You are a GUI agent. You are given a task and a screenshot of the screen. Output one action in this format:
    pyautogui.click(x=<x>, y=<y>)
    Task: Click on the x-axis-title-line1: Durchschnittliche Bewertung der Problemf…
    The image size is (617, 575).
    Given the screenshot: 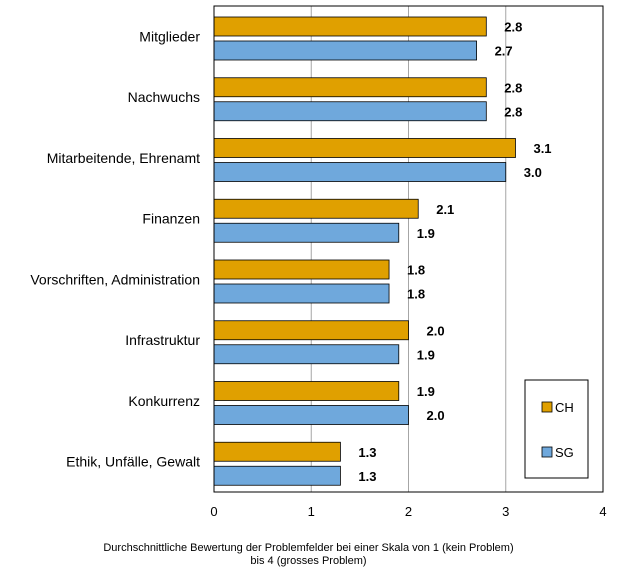 What is the action you would take?
    pyautogui.click(x=308, y=548)
    